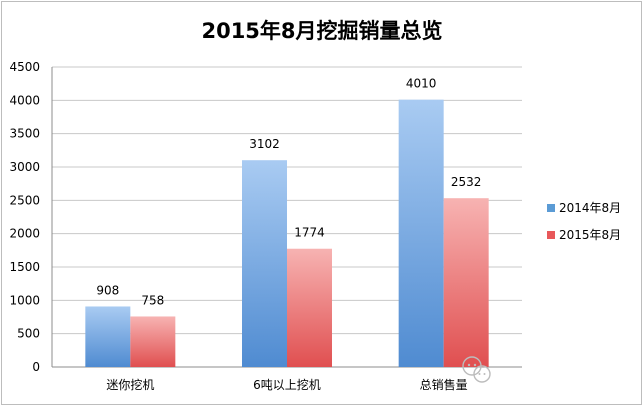 The height and width of the screenshot is (406, 643). I want to click on data-label: 2532, so click(466, 182).